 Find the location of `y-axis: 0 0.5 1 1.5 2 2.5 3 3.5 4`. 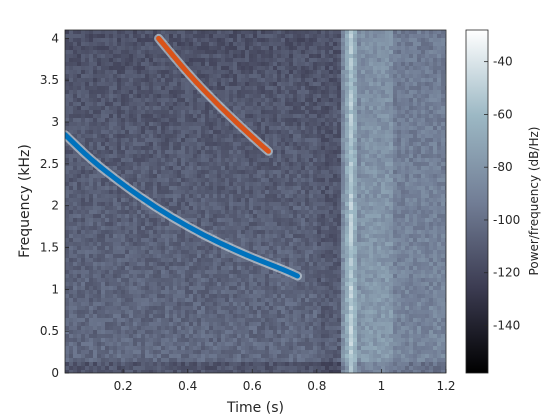

y-axis: 0 0.5 1 1.5 2 2.5 3 3.5 4 is located at coordinates (54, 205).